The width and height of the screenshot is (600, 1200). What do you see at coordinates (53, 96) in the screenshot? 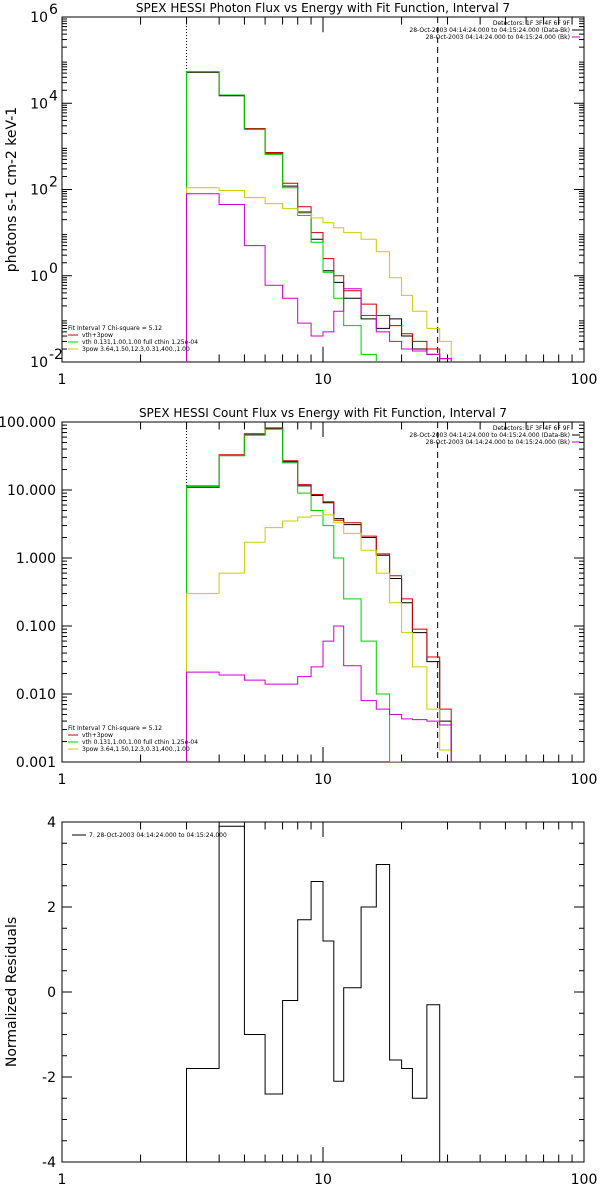
I see `y-tick-exponent: 4` at bounding box center [53, 96].